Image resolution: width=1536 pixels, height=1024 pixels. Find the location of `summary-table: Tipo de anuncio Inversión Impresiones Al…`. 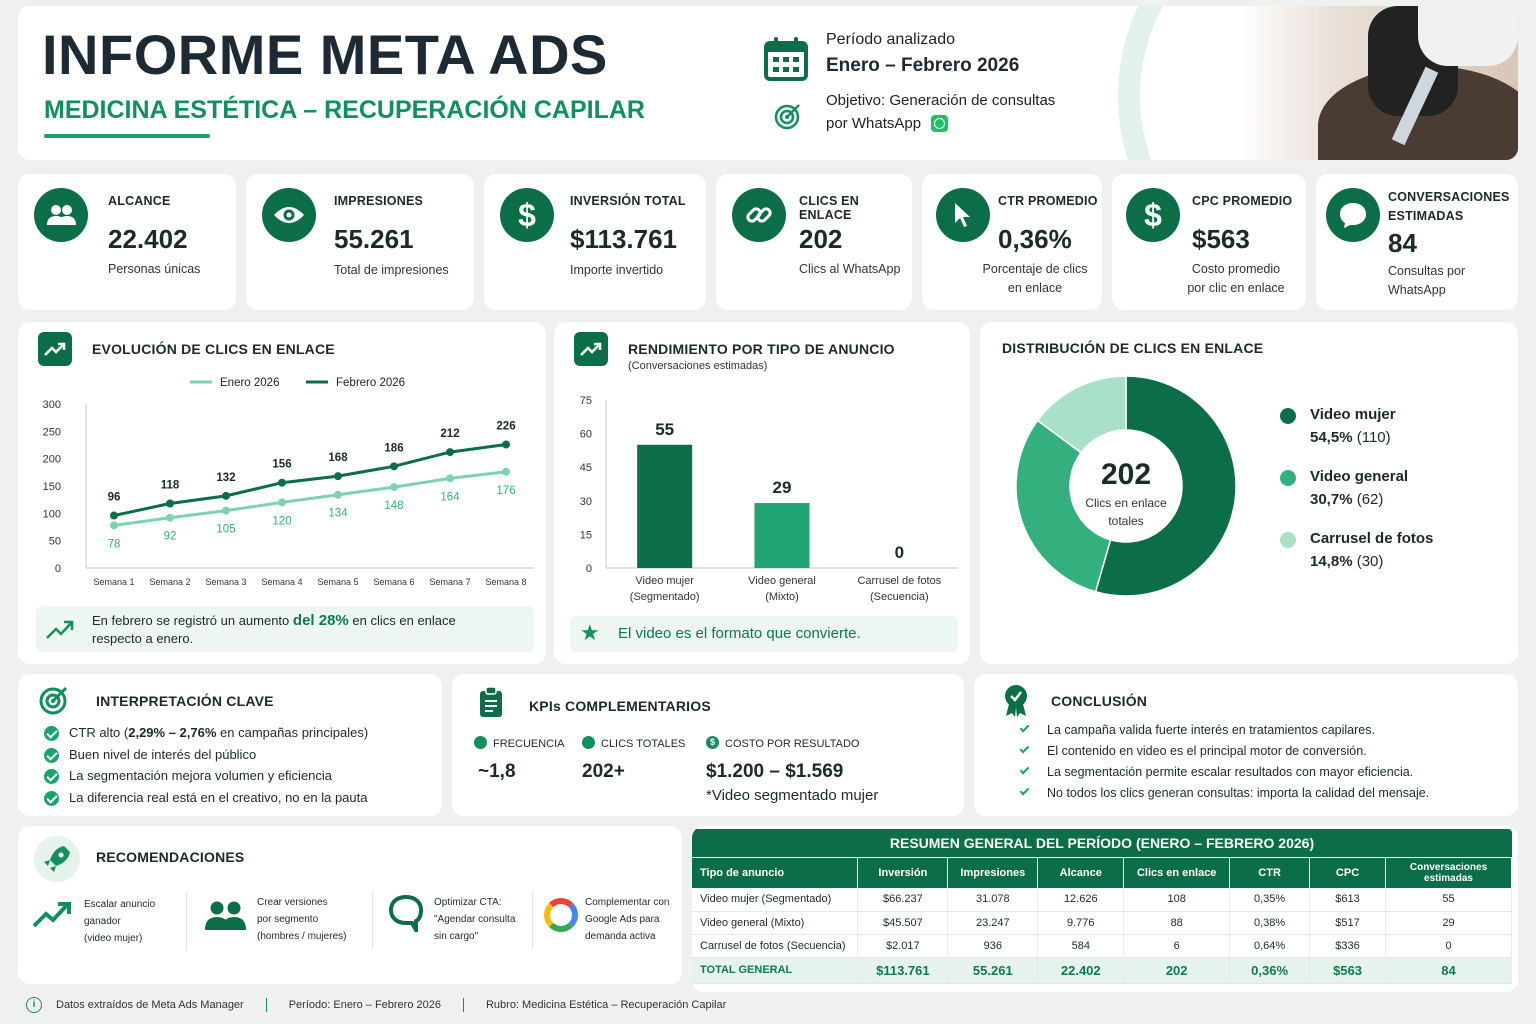

summary-table: Tipo de anuncio Inversión Impresiones Al… is located at coordinates (1102, 921).